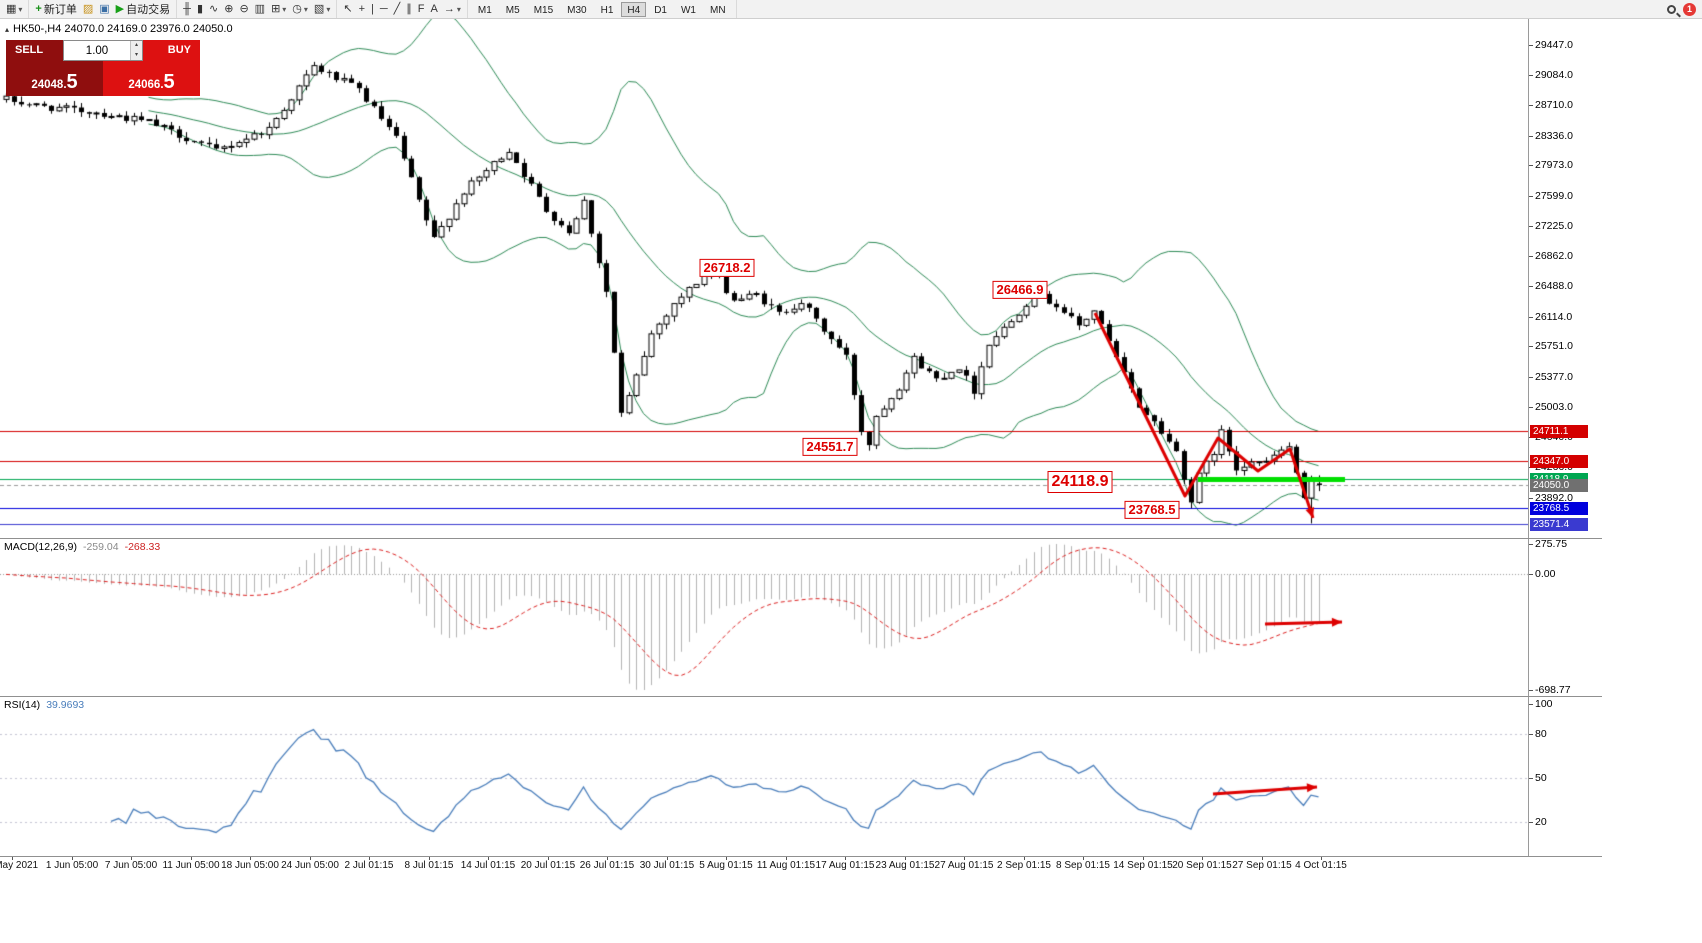 Image resolution: width=1702 pixels, height=943 pixels. Describe the element at coordinates (7, 29) in the screenshot. I see `candle-icon: ▴` at that location.